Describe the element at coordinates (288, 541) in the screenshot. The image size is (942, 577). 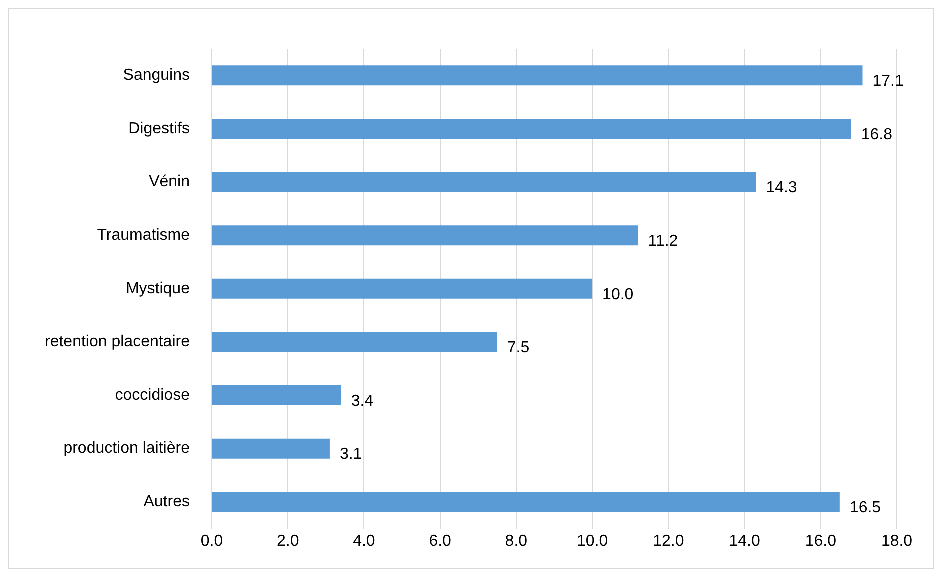
I see `x-tick-label: 2.0` at that location.